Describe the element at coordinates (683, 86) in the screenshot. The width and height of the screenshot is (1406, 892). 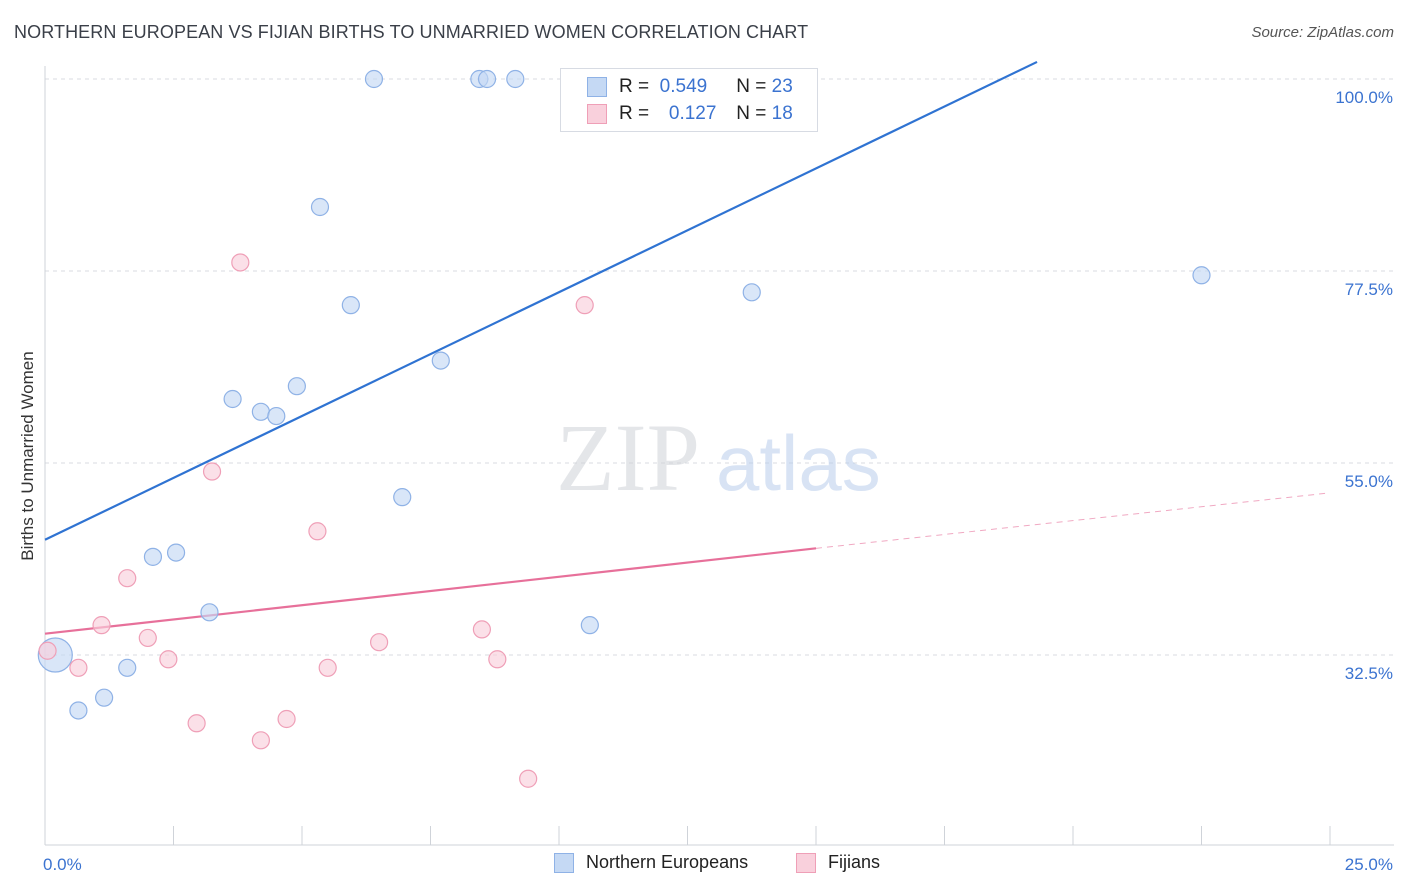
I see `legend-r-value: 0.549` at that location.